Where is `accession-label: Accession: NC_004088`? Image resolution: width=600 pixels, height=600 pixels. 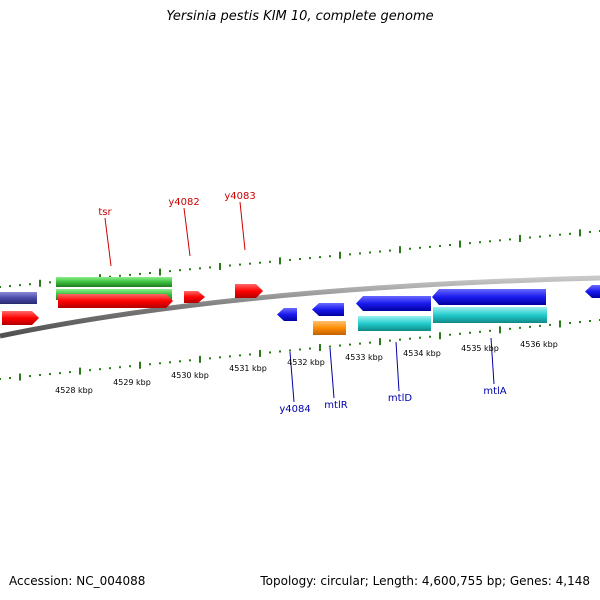 accession-label: Accession: NC_004088 is located at coordinates (77, 581).